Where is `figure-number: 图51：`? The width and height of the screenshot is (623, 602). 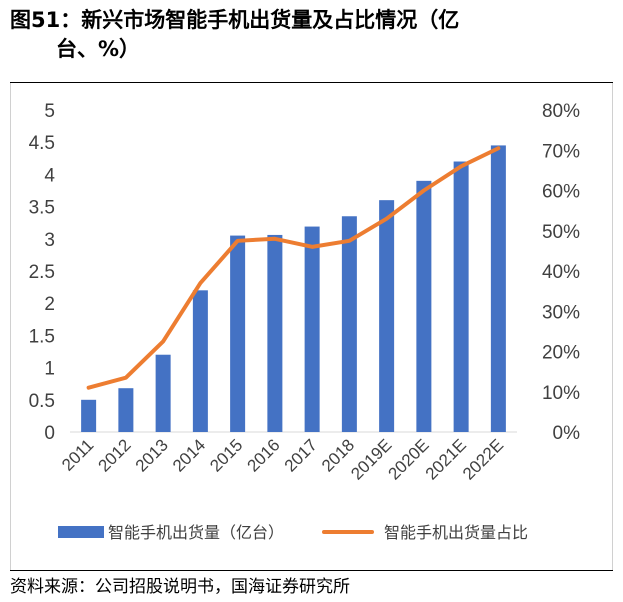
figure-number: 图51： is located at coordinates (46, 20).